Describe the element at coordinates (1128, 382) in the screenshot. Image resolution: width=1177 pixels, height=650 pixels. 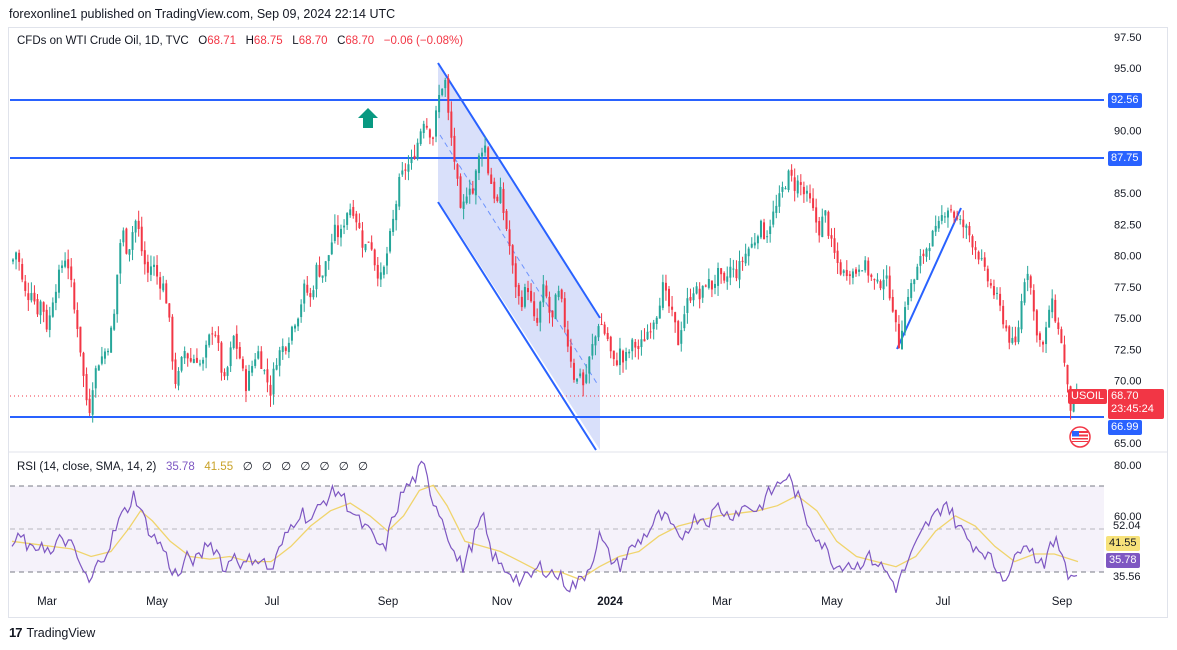
I see `price-tick-9: 70.00` at that location.